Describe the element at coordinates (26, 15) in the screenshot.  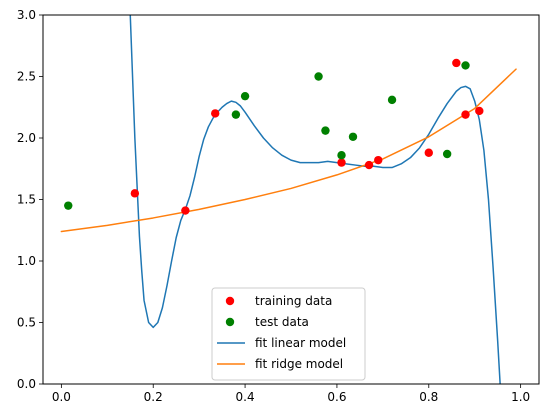
I see `y-tick-label: 3.0` at that location.